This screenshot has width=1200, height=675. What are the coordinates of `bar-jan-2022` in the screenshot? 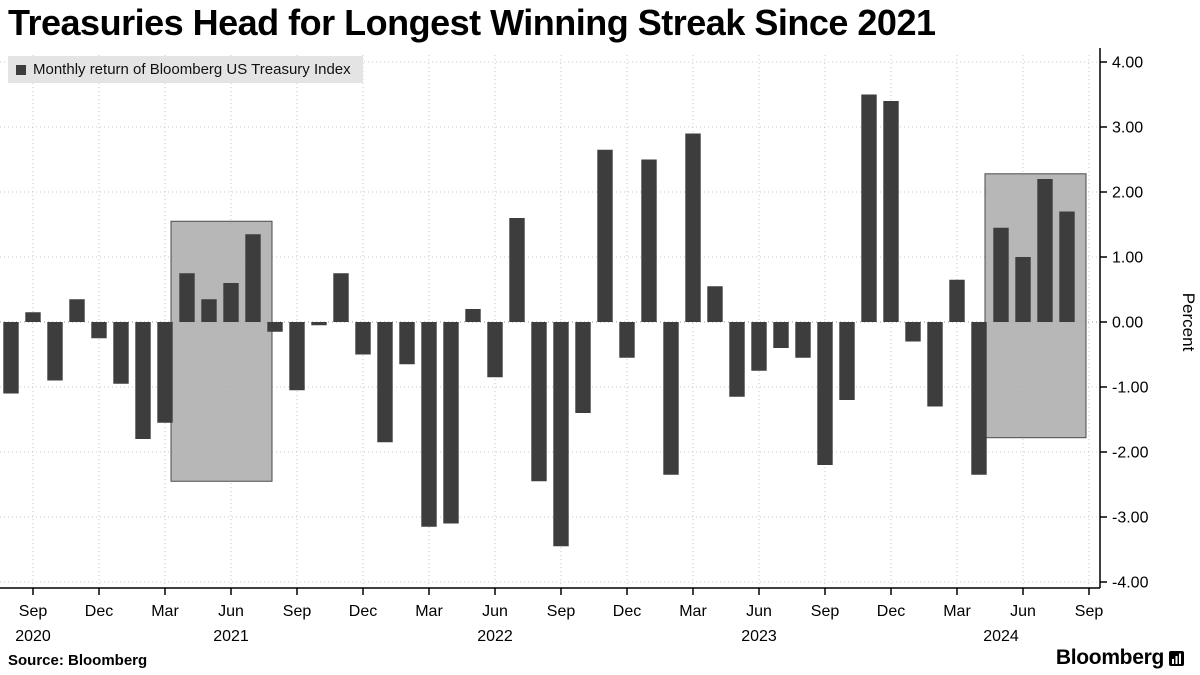 It's located at (385, 382).